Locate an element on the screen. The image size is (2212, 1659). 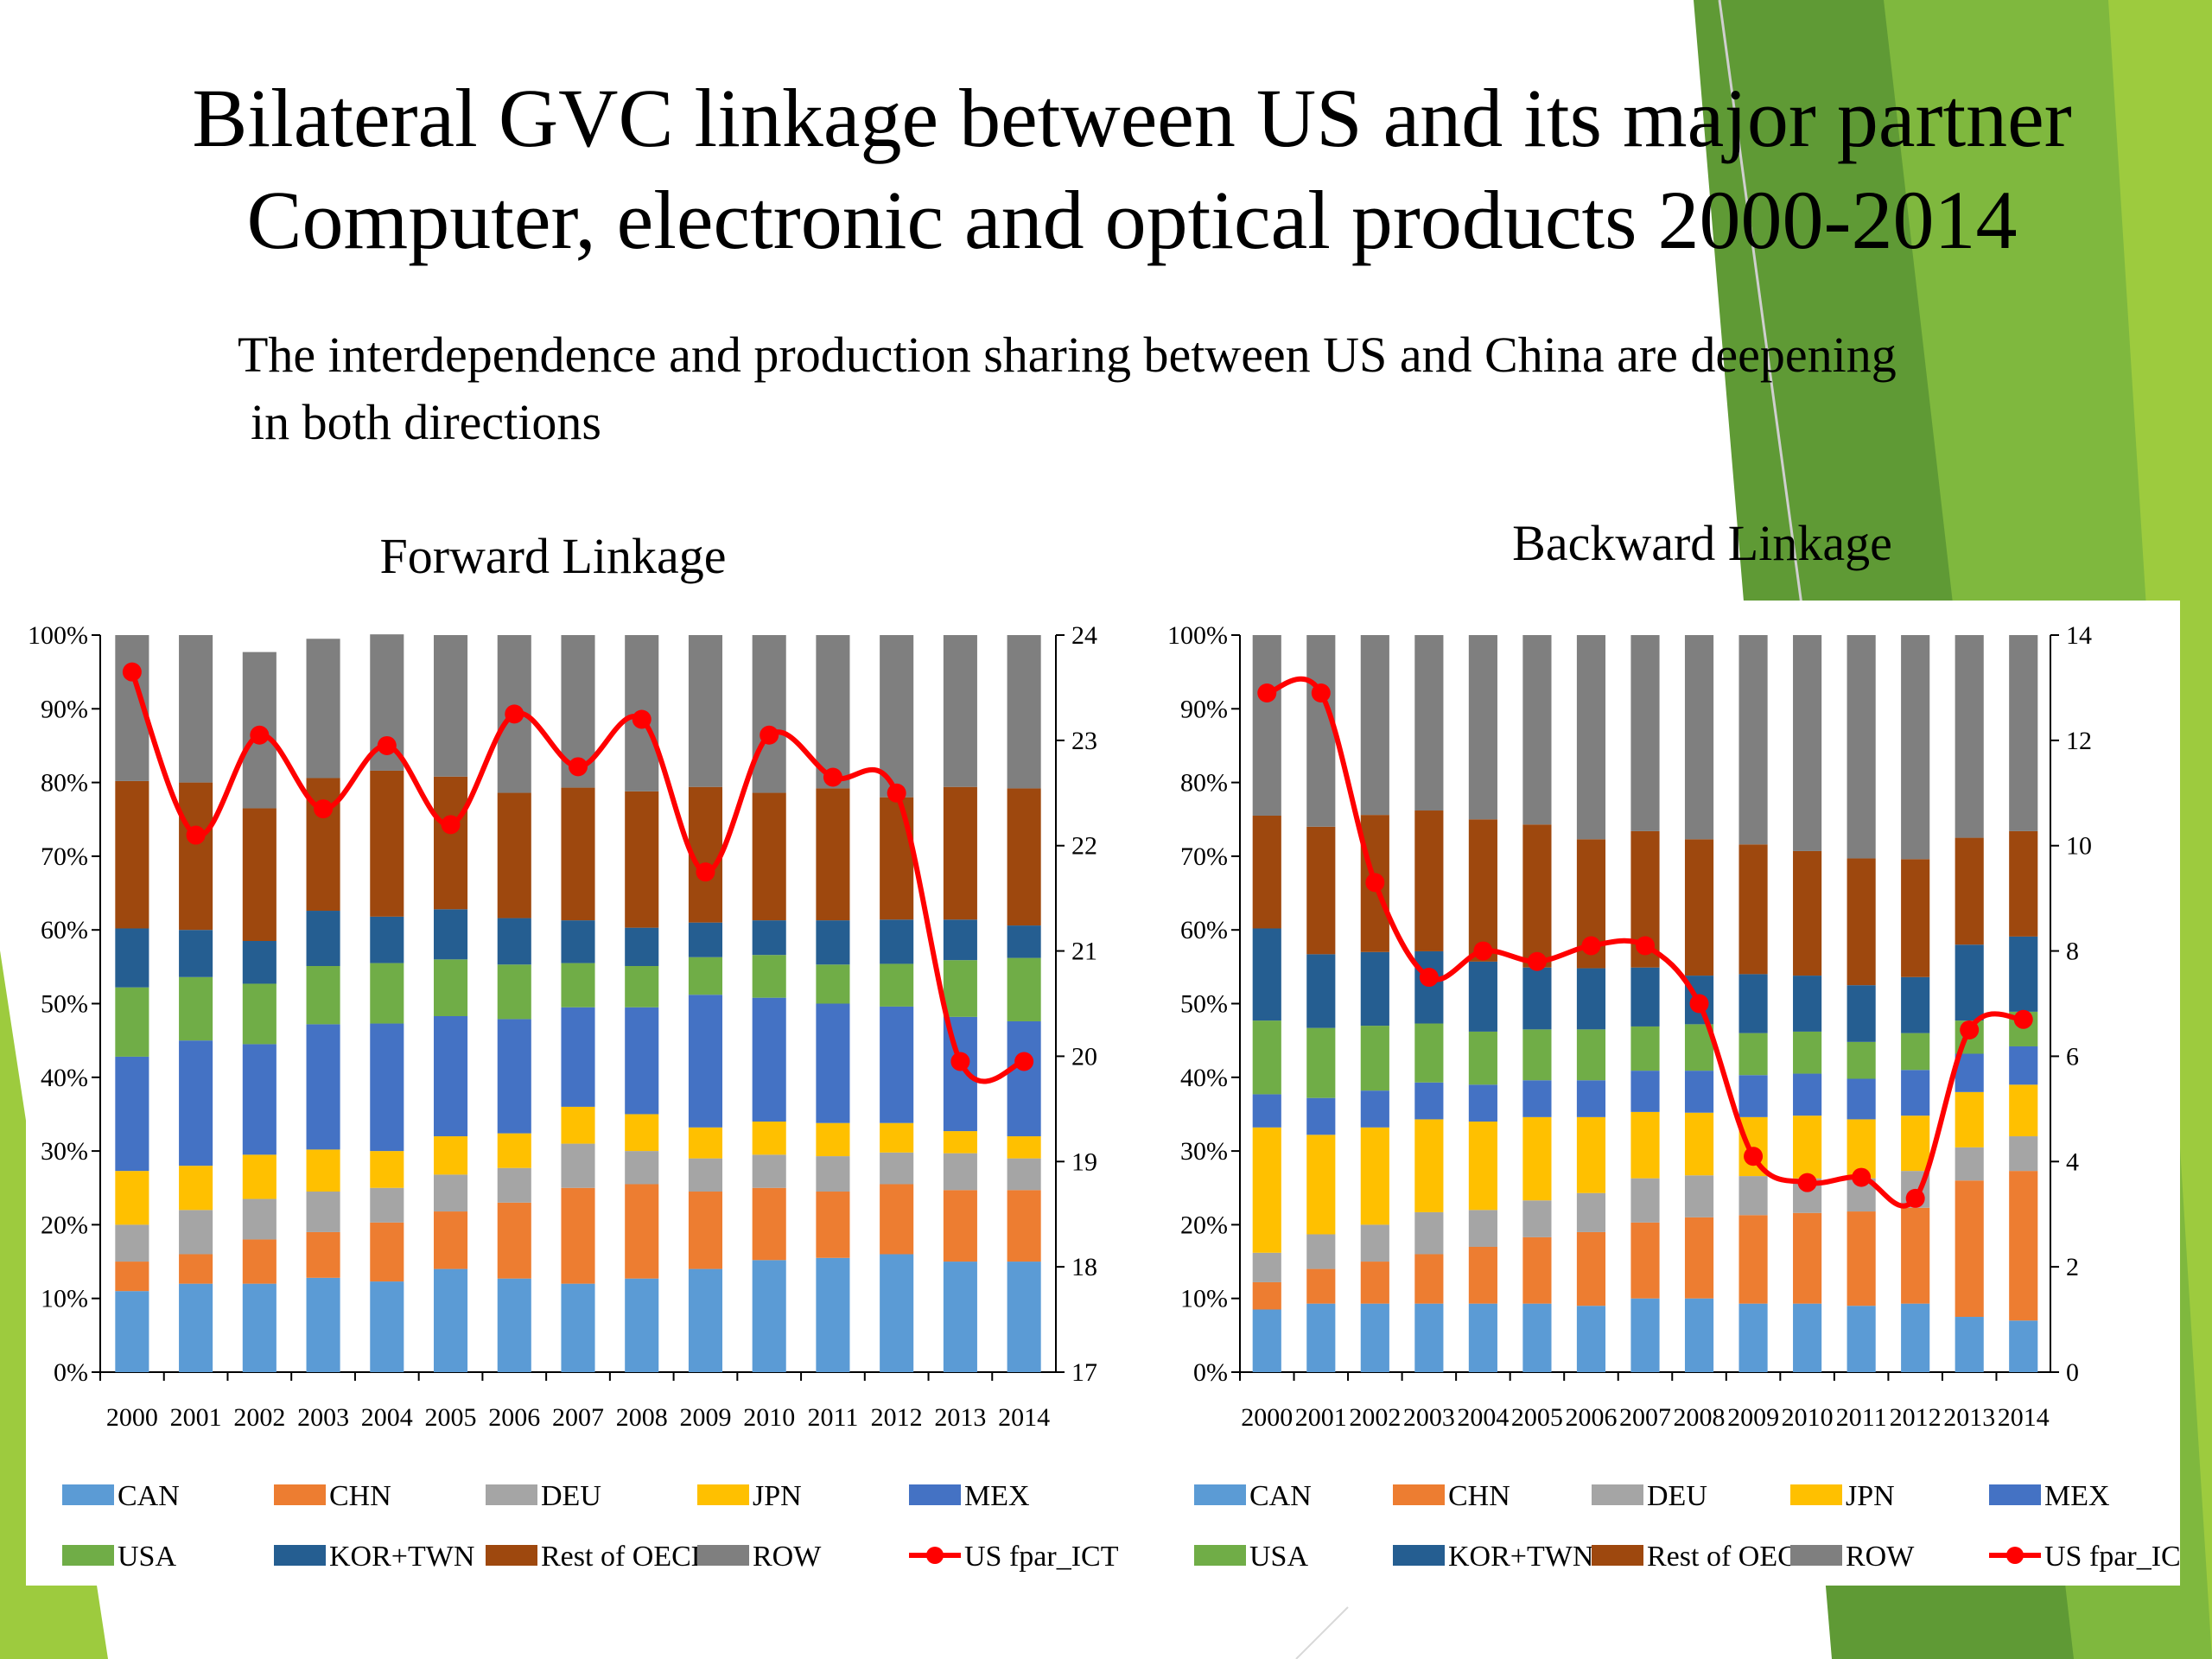
bar-chn-2002 is located at coordinates (1374, 1283).